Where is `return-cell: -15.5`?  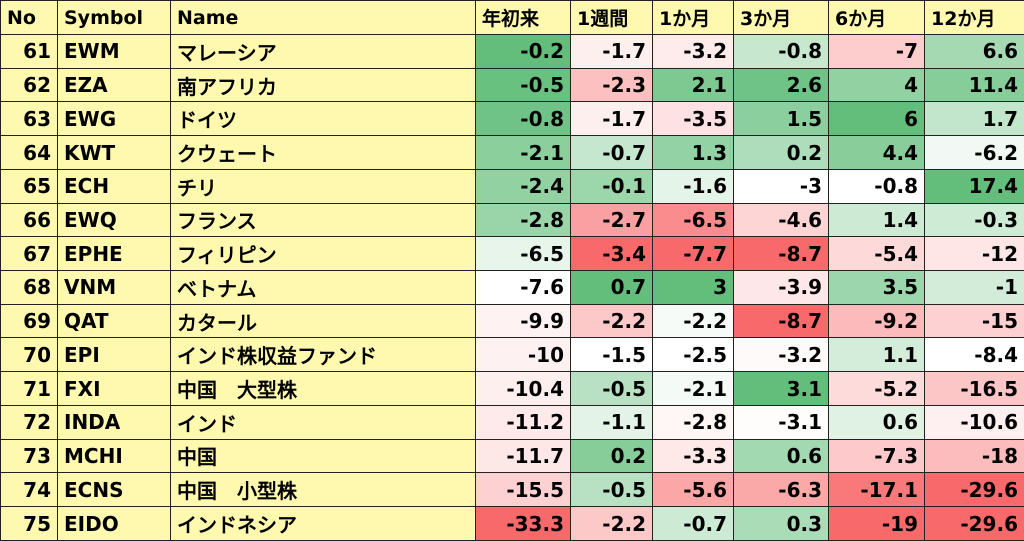 return-cell: -15.5 is located at coordinates (523, 490).